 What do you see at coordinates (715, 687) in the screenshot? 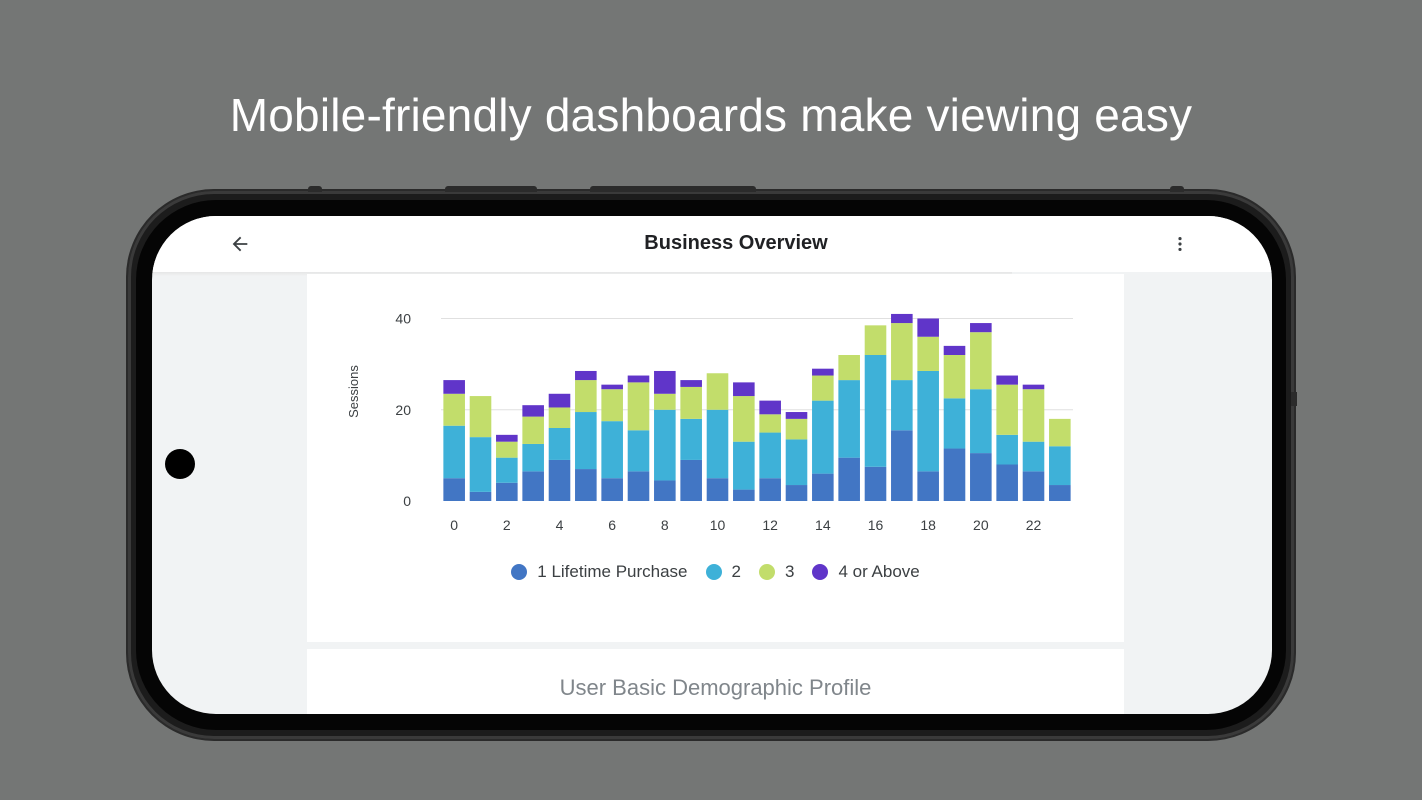
I see `demographic-profile-title: User Basic Demographic Profile` at bounding box center [715, 687].